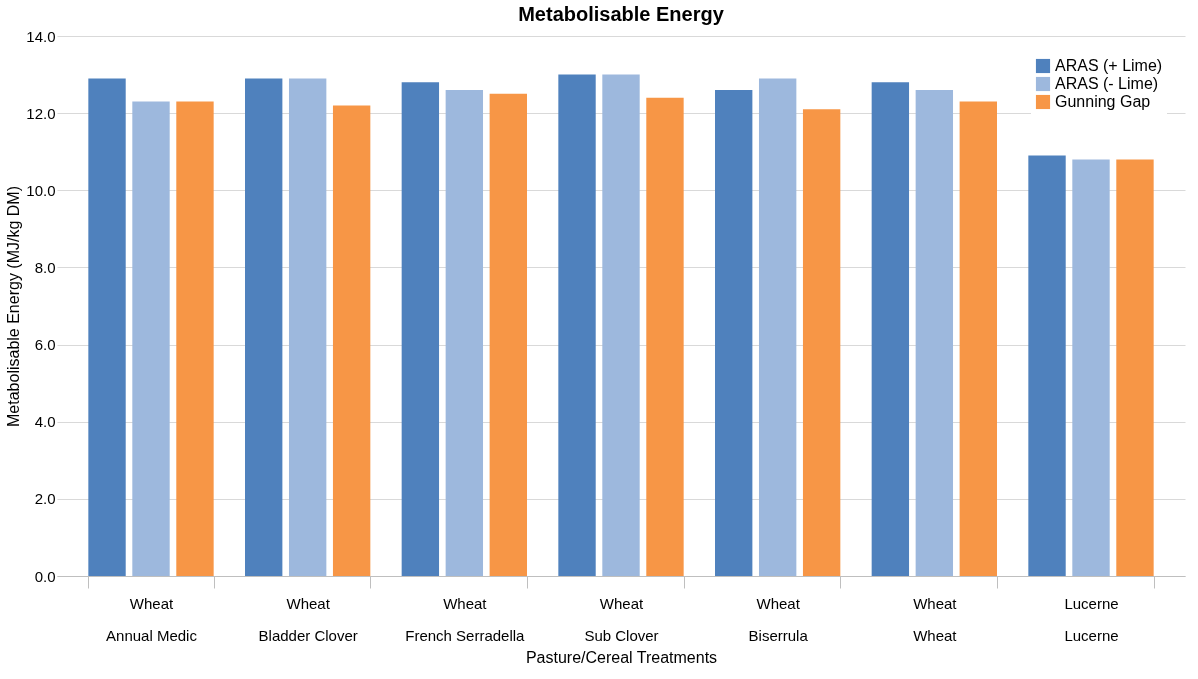 The width and height of the screenshot is (1198, 679). Describe the element at coordinates (14, 306) in the screenshot. I see `y-axis-title: Metabolisable Energy (MJ/kg DM)` at that location.